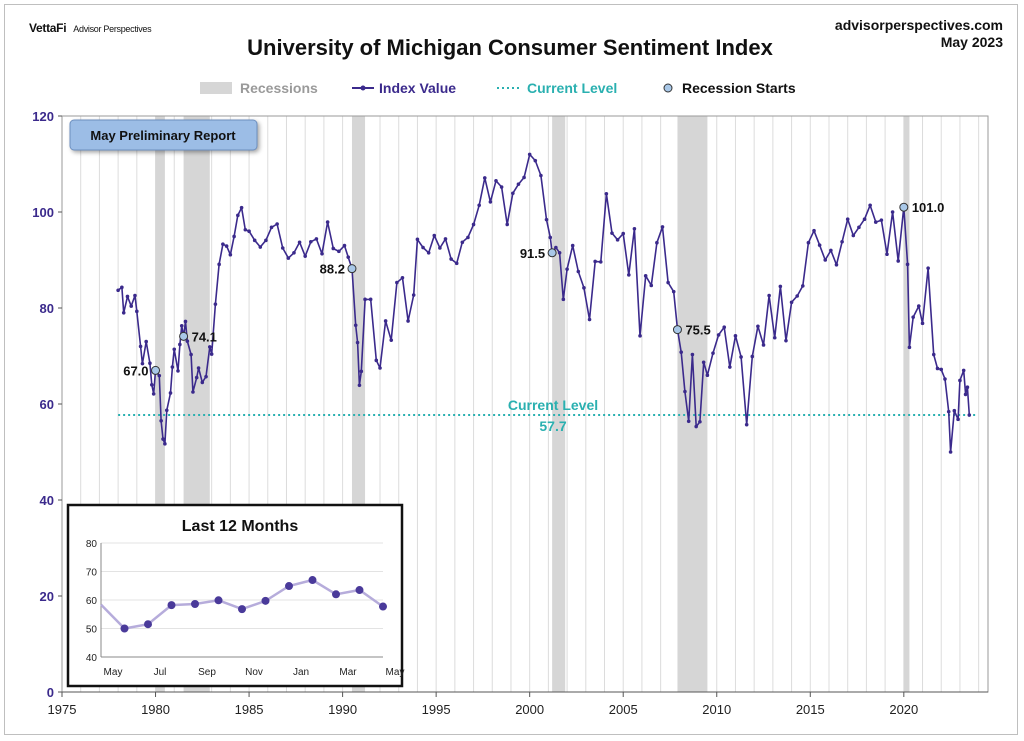 The height and width of the screenshot is (741, 1024). Describe the element at coordinates (207, 672) in the screenshot. I see `inset-x-tick-label: Sep` at that location.